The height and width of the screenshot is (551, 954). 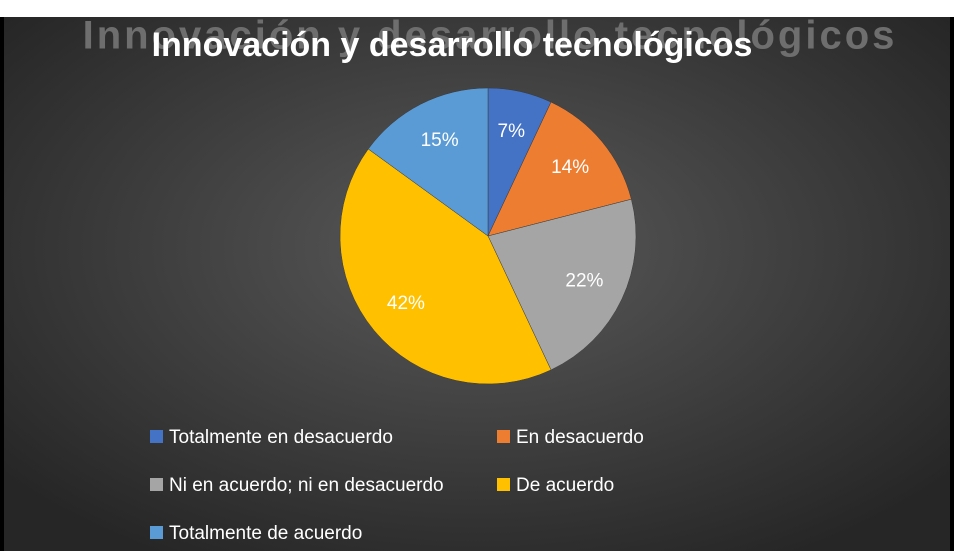 I want to click on data-label: 42%, so click(x=406, y=303).